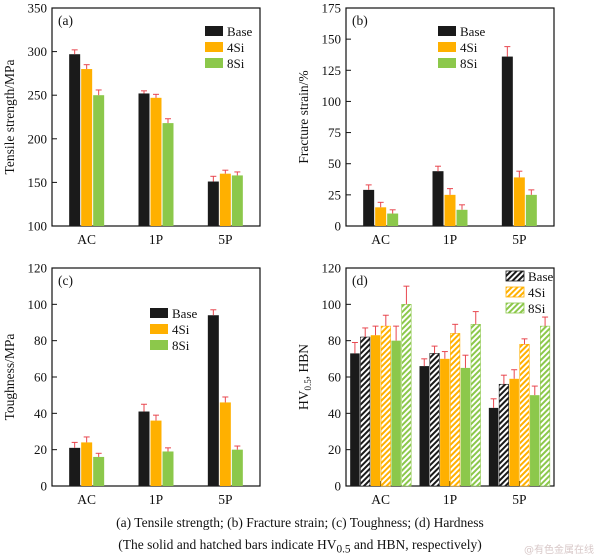 Image resolution: width=600 pixels, height=557 pixels. Describe the element at coordinates (503, 435) in the screenshot. I see `bar-base-hbn-5p` at that location.